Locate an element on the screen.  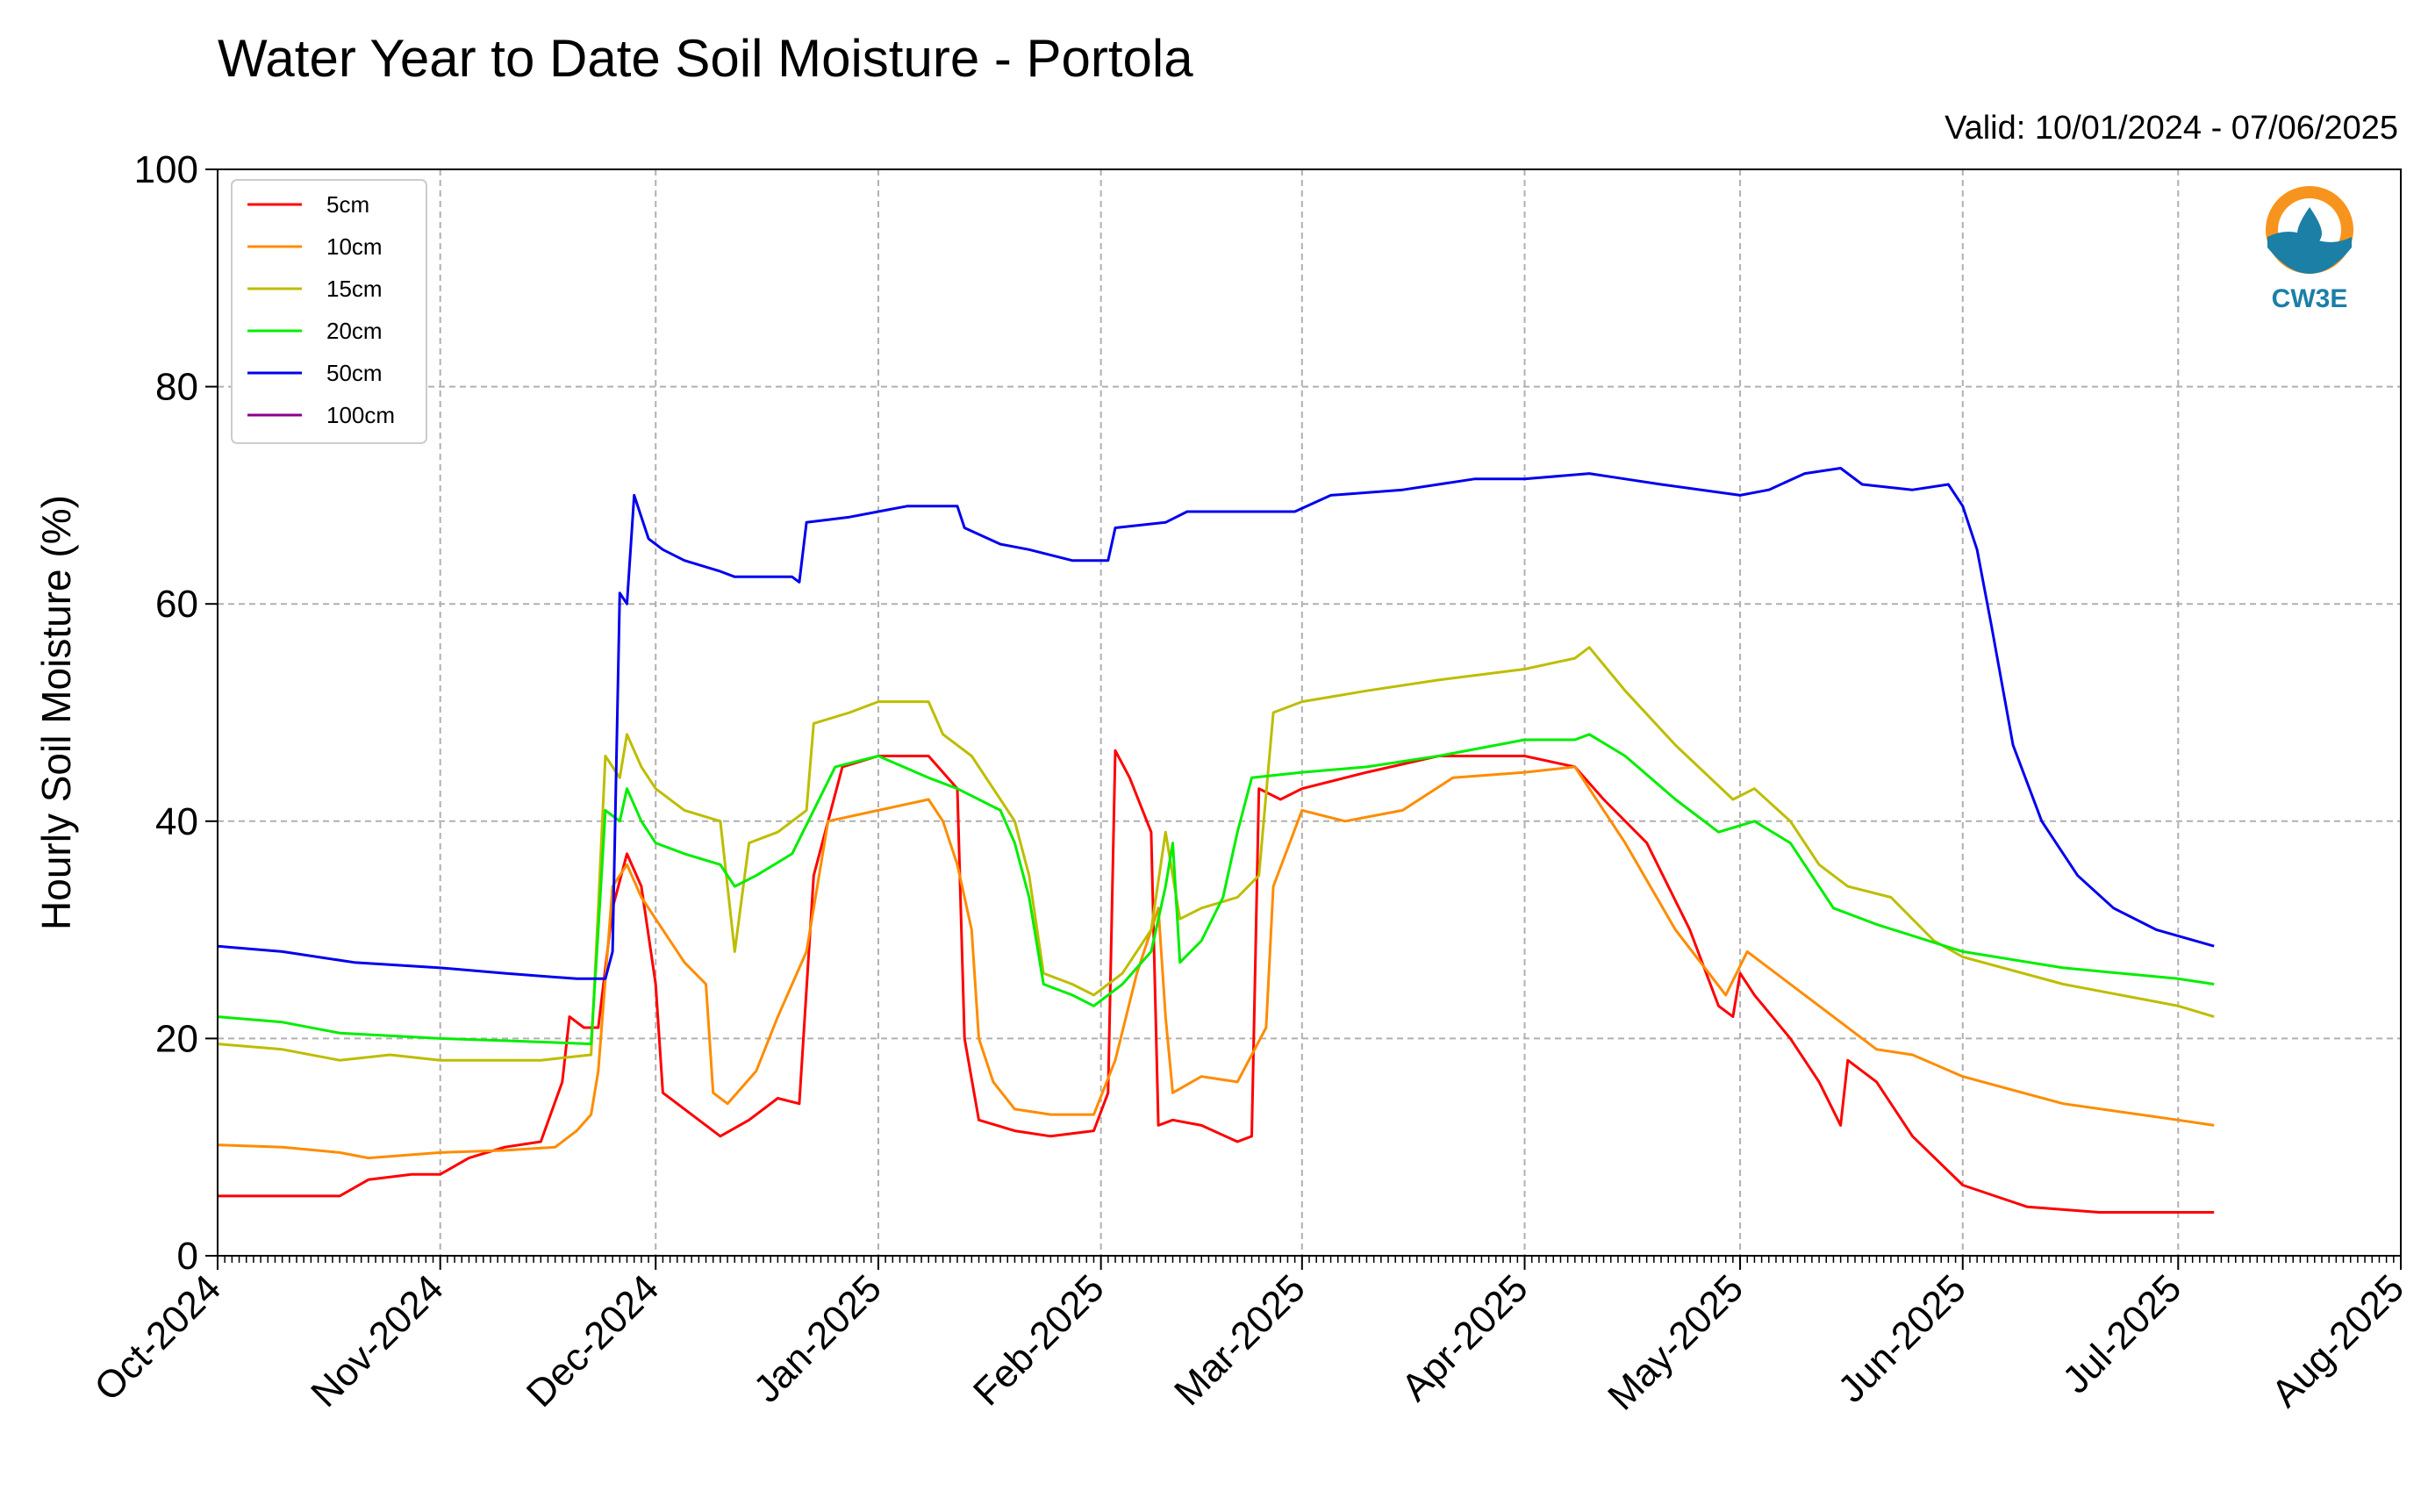
x-tick-label: Jan-2025 is located at coordinates (818, 1338).